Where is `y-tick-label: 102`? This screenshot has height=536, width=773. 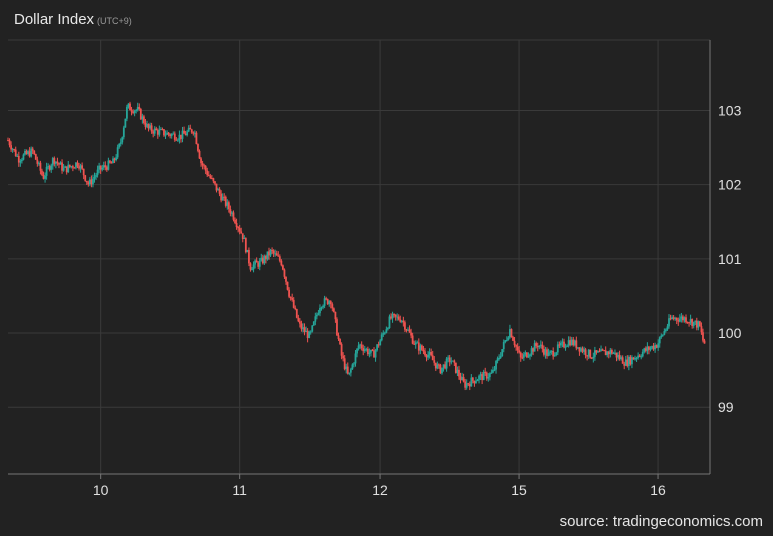
y-tick-label: 102 is located at coordinates (730, 185).